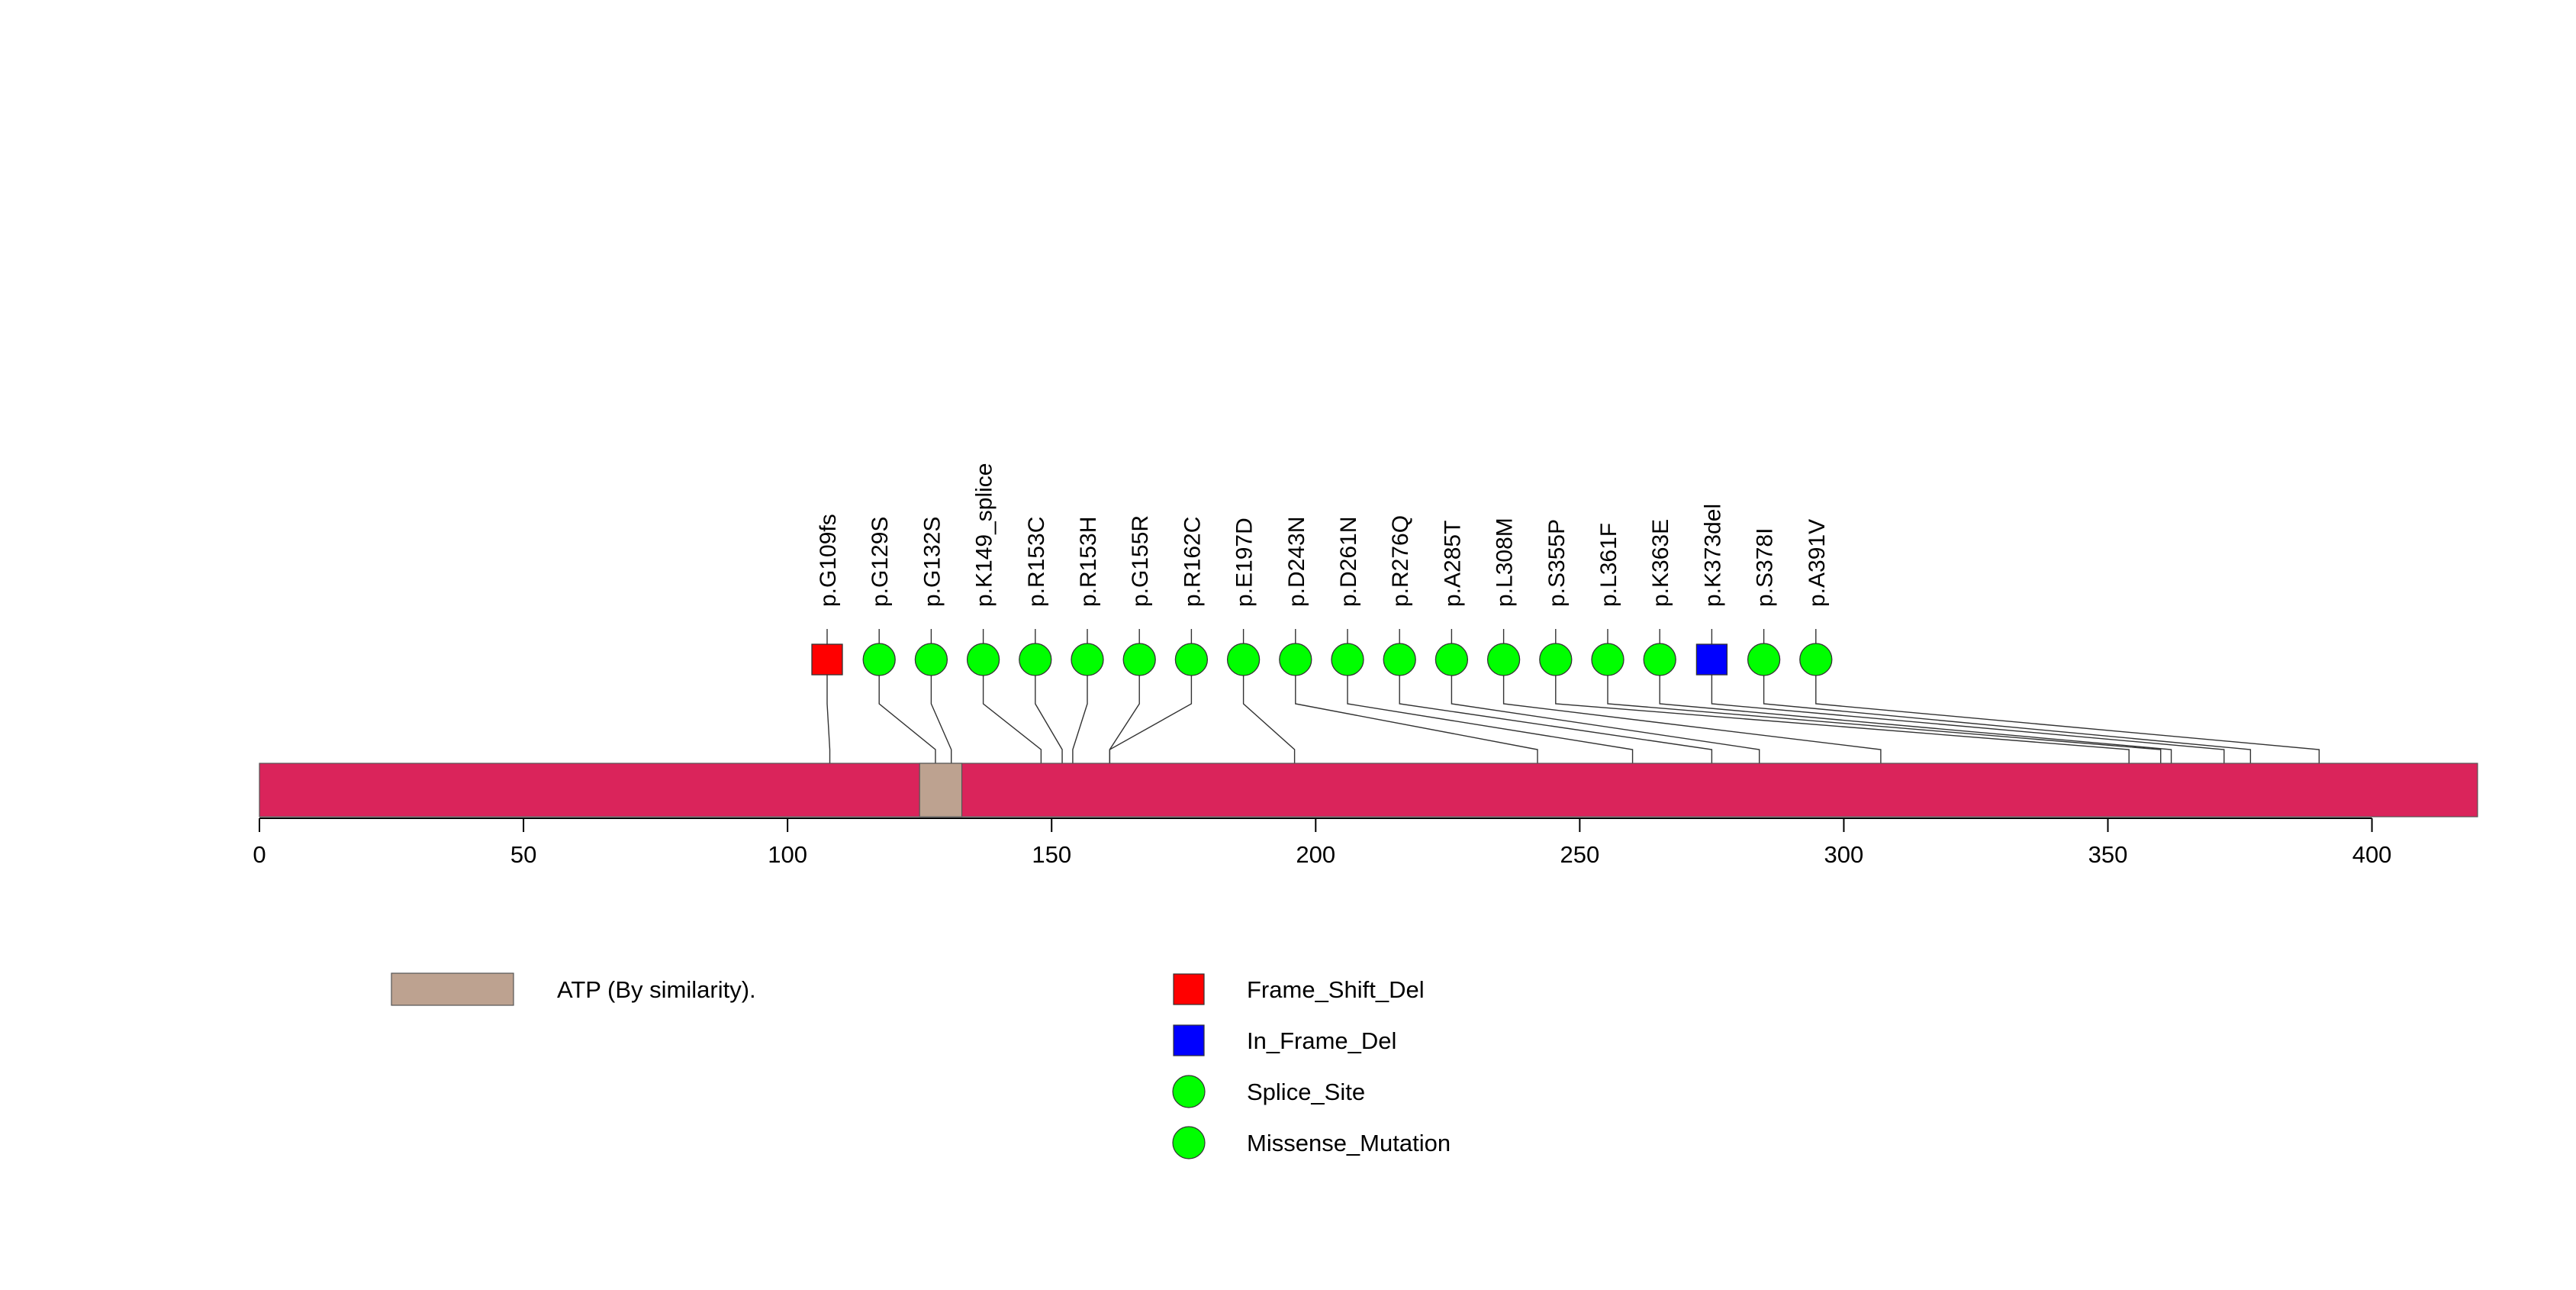 The width and height of the screenshot is (2576, 1290). What do you see at coordinates (259, 854) in the screenshot?
I see `x-tick-label: 0` at bounding box center [259, 854].